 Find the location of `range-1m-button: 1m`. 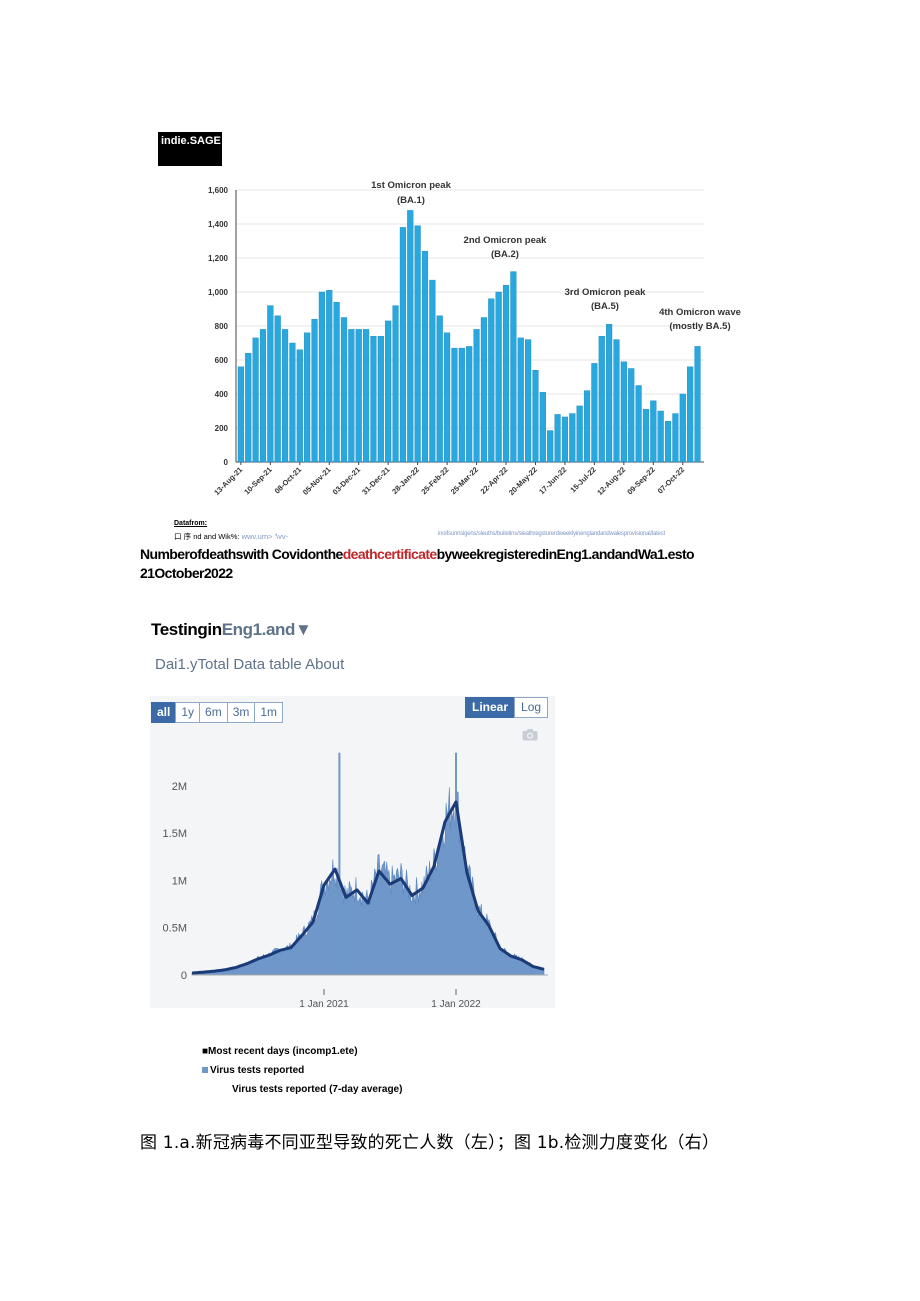

range-1m-button: 1m is located at coordinates (269, 712).